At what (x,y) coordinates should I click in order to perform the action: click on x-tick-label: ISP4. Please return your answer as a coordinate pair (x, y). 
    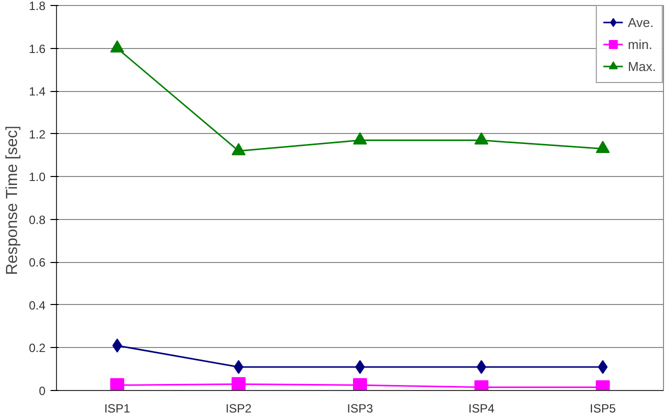
    Looking at the image, I should click on (481, 409).